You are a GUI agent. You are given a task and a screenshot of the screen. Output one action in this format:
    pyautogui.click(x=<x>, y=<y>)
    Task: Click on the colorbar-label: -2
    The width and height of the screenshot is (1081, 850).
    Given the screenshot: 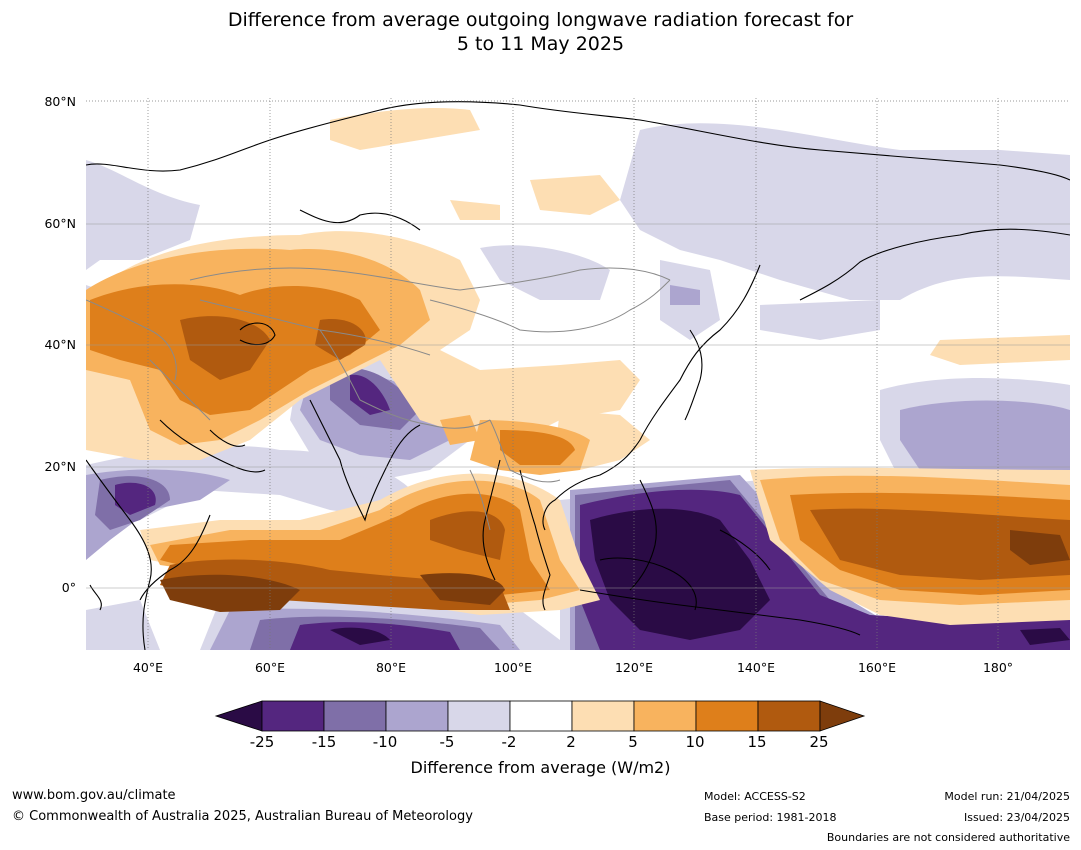 What is the action you would take?
    pyautogui.click(x=509, y=742)
    